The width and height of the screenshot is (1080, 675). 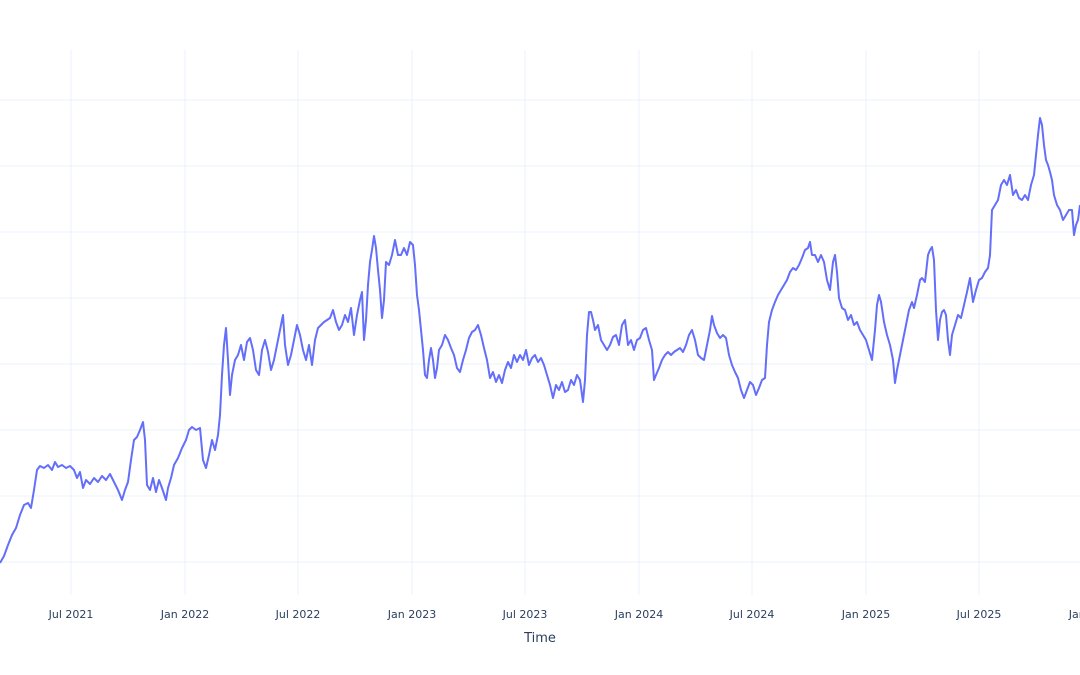 I want to click on x-tick-label: Jul 2024, so click(x=752, y=614).